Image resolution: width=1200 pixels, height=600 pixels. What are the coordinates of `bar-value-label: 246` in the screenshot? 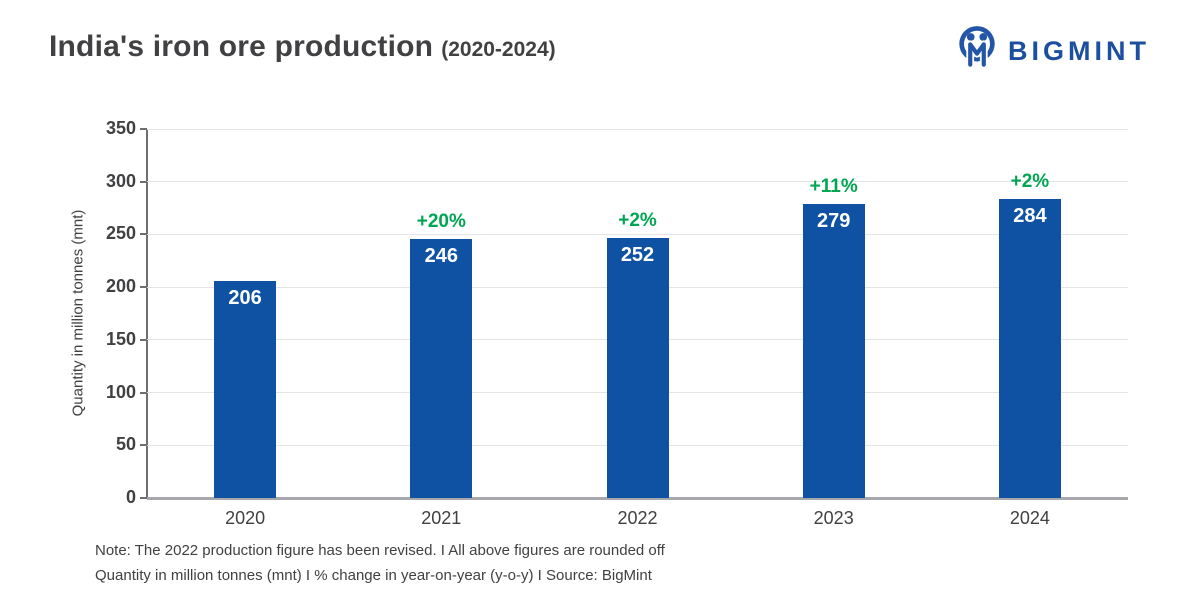 It's located at (441, 255).